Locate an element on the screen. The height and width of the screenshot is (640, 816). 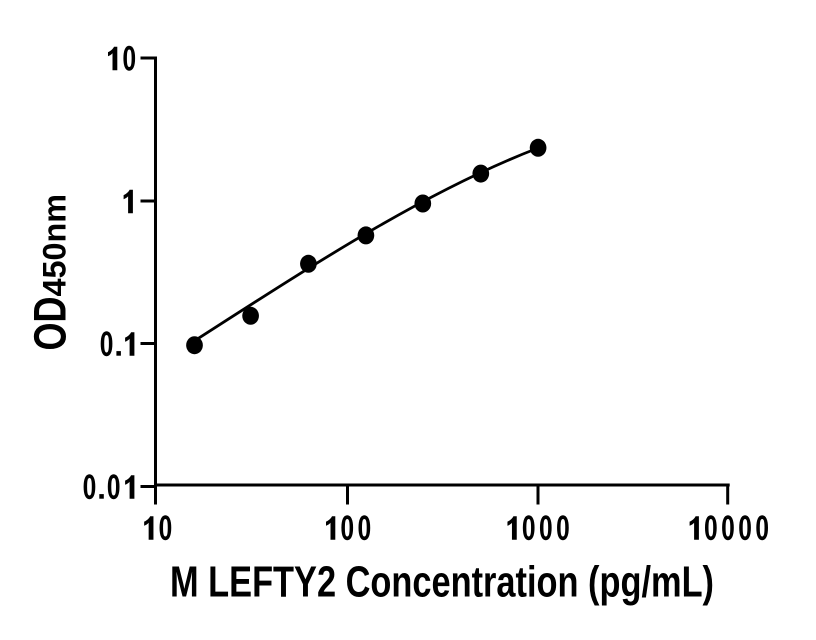
svg-text: OD450nm is located at coordinates (50, 272).